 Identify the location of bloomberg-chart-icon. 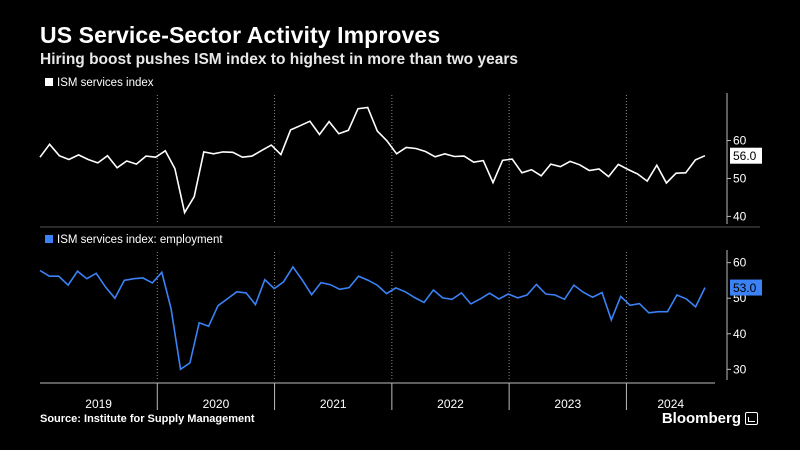
(751, 418).